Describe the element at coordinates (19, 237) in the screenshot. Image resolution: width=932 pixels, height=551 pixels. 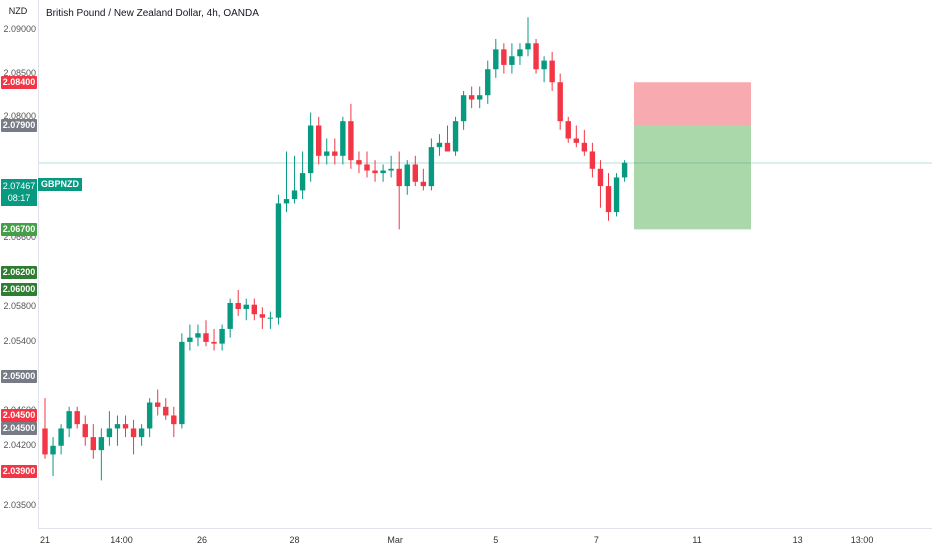
I see `price-axis-label: 2.06600` at that location.